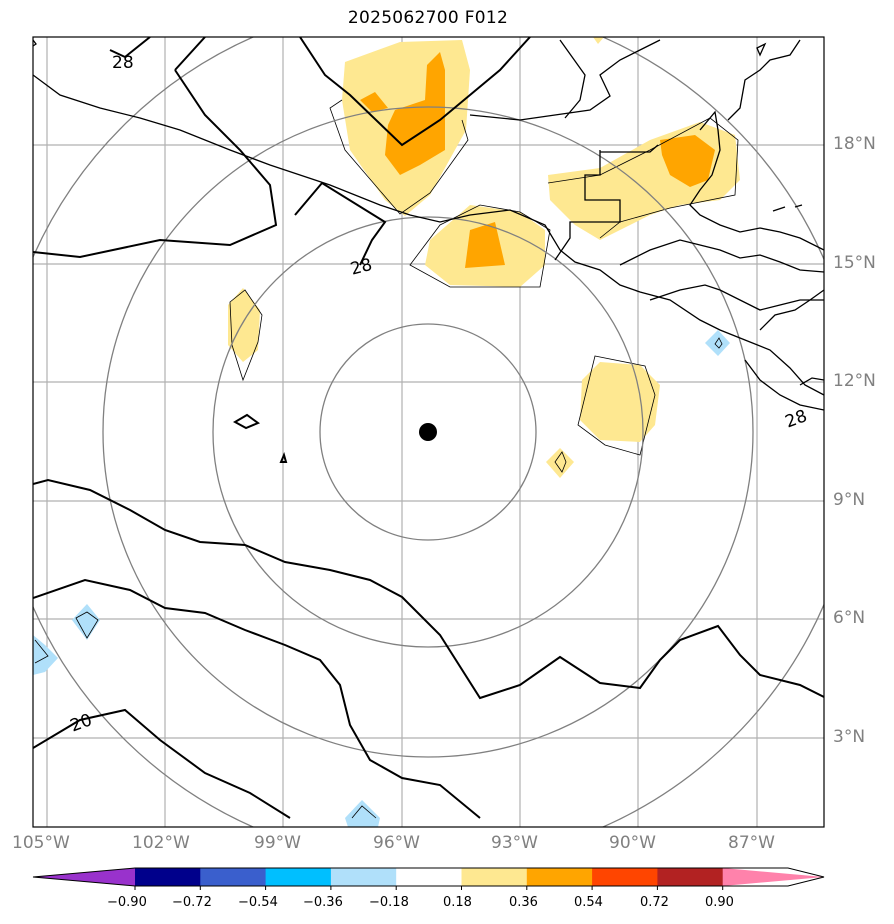  What do you see at coordinates (457, 902) in the screenshot?
I see `colorbar-tick-label: 0.18` at bounding box center [457, 902].